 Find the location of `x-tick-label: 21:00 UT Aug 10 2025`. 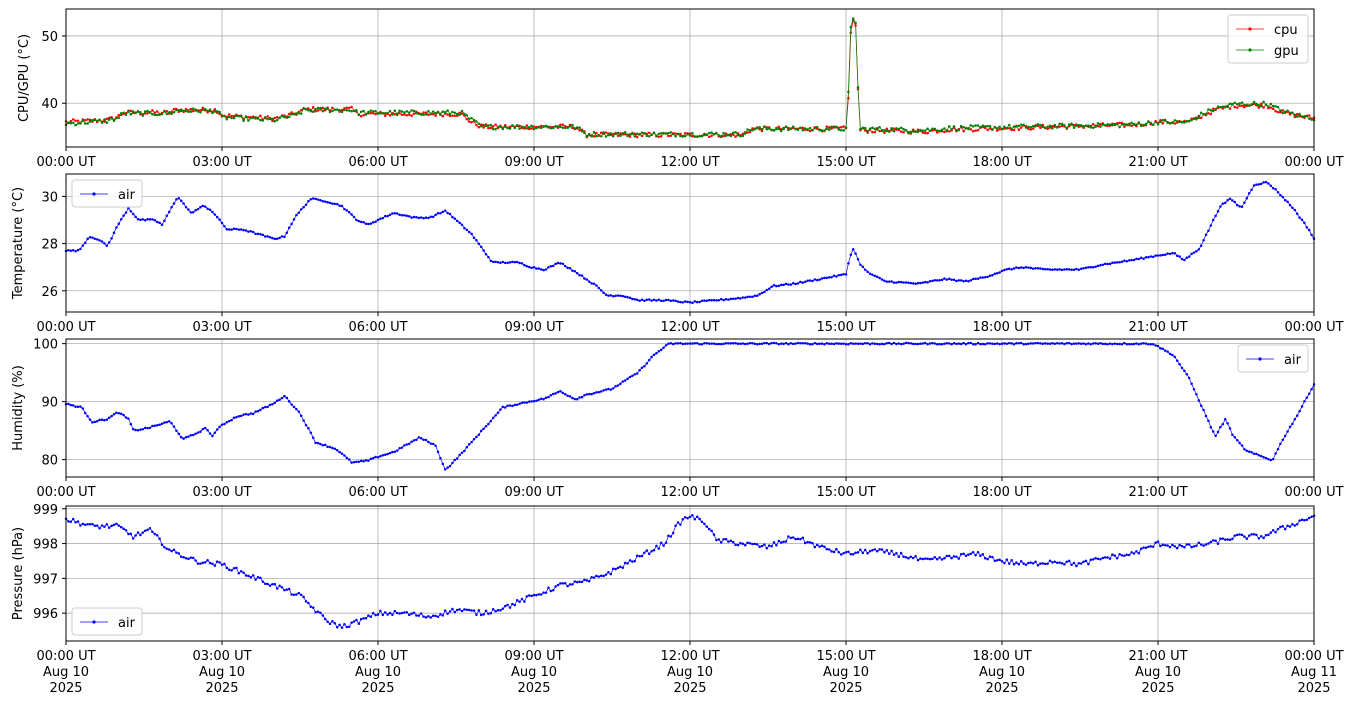

x-tick-label: 21:00 UT Aug 10 2025 is located at coordinates (1157, 672).